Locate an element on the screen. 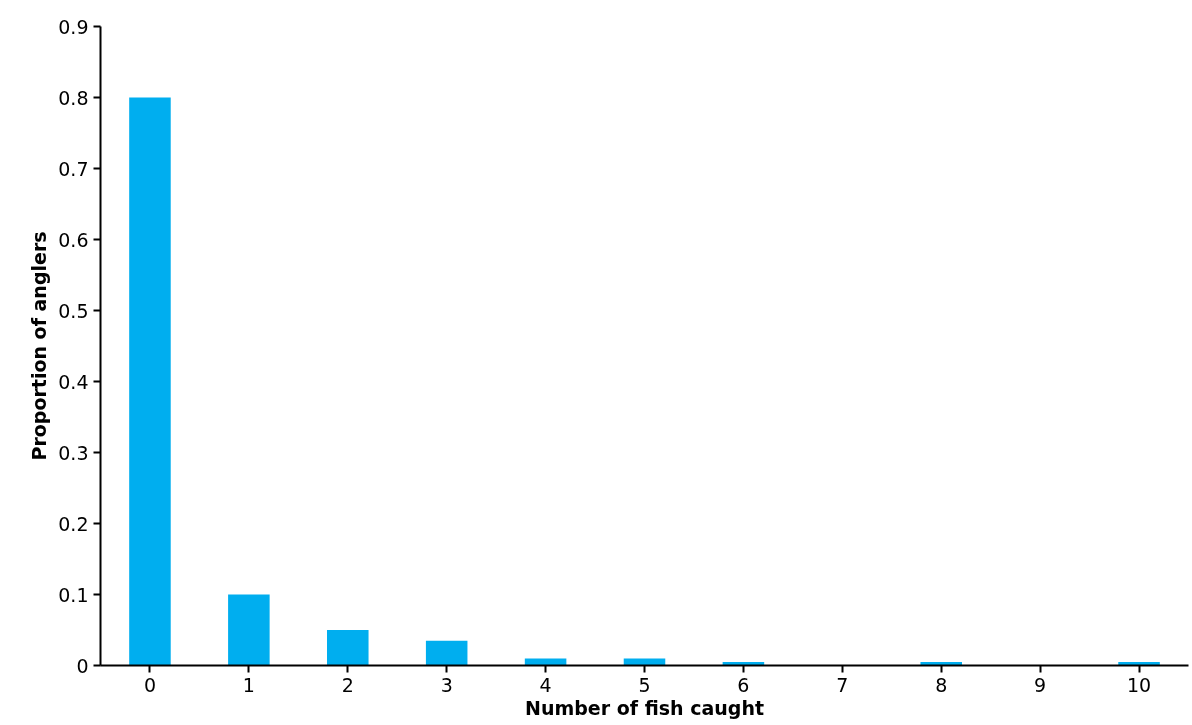 The height and width of the screenshot is (725, 1192). x-tick-label: 6 is located at coordinates (743, 684).